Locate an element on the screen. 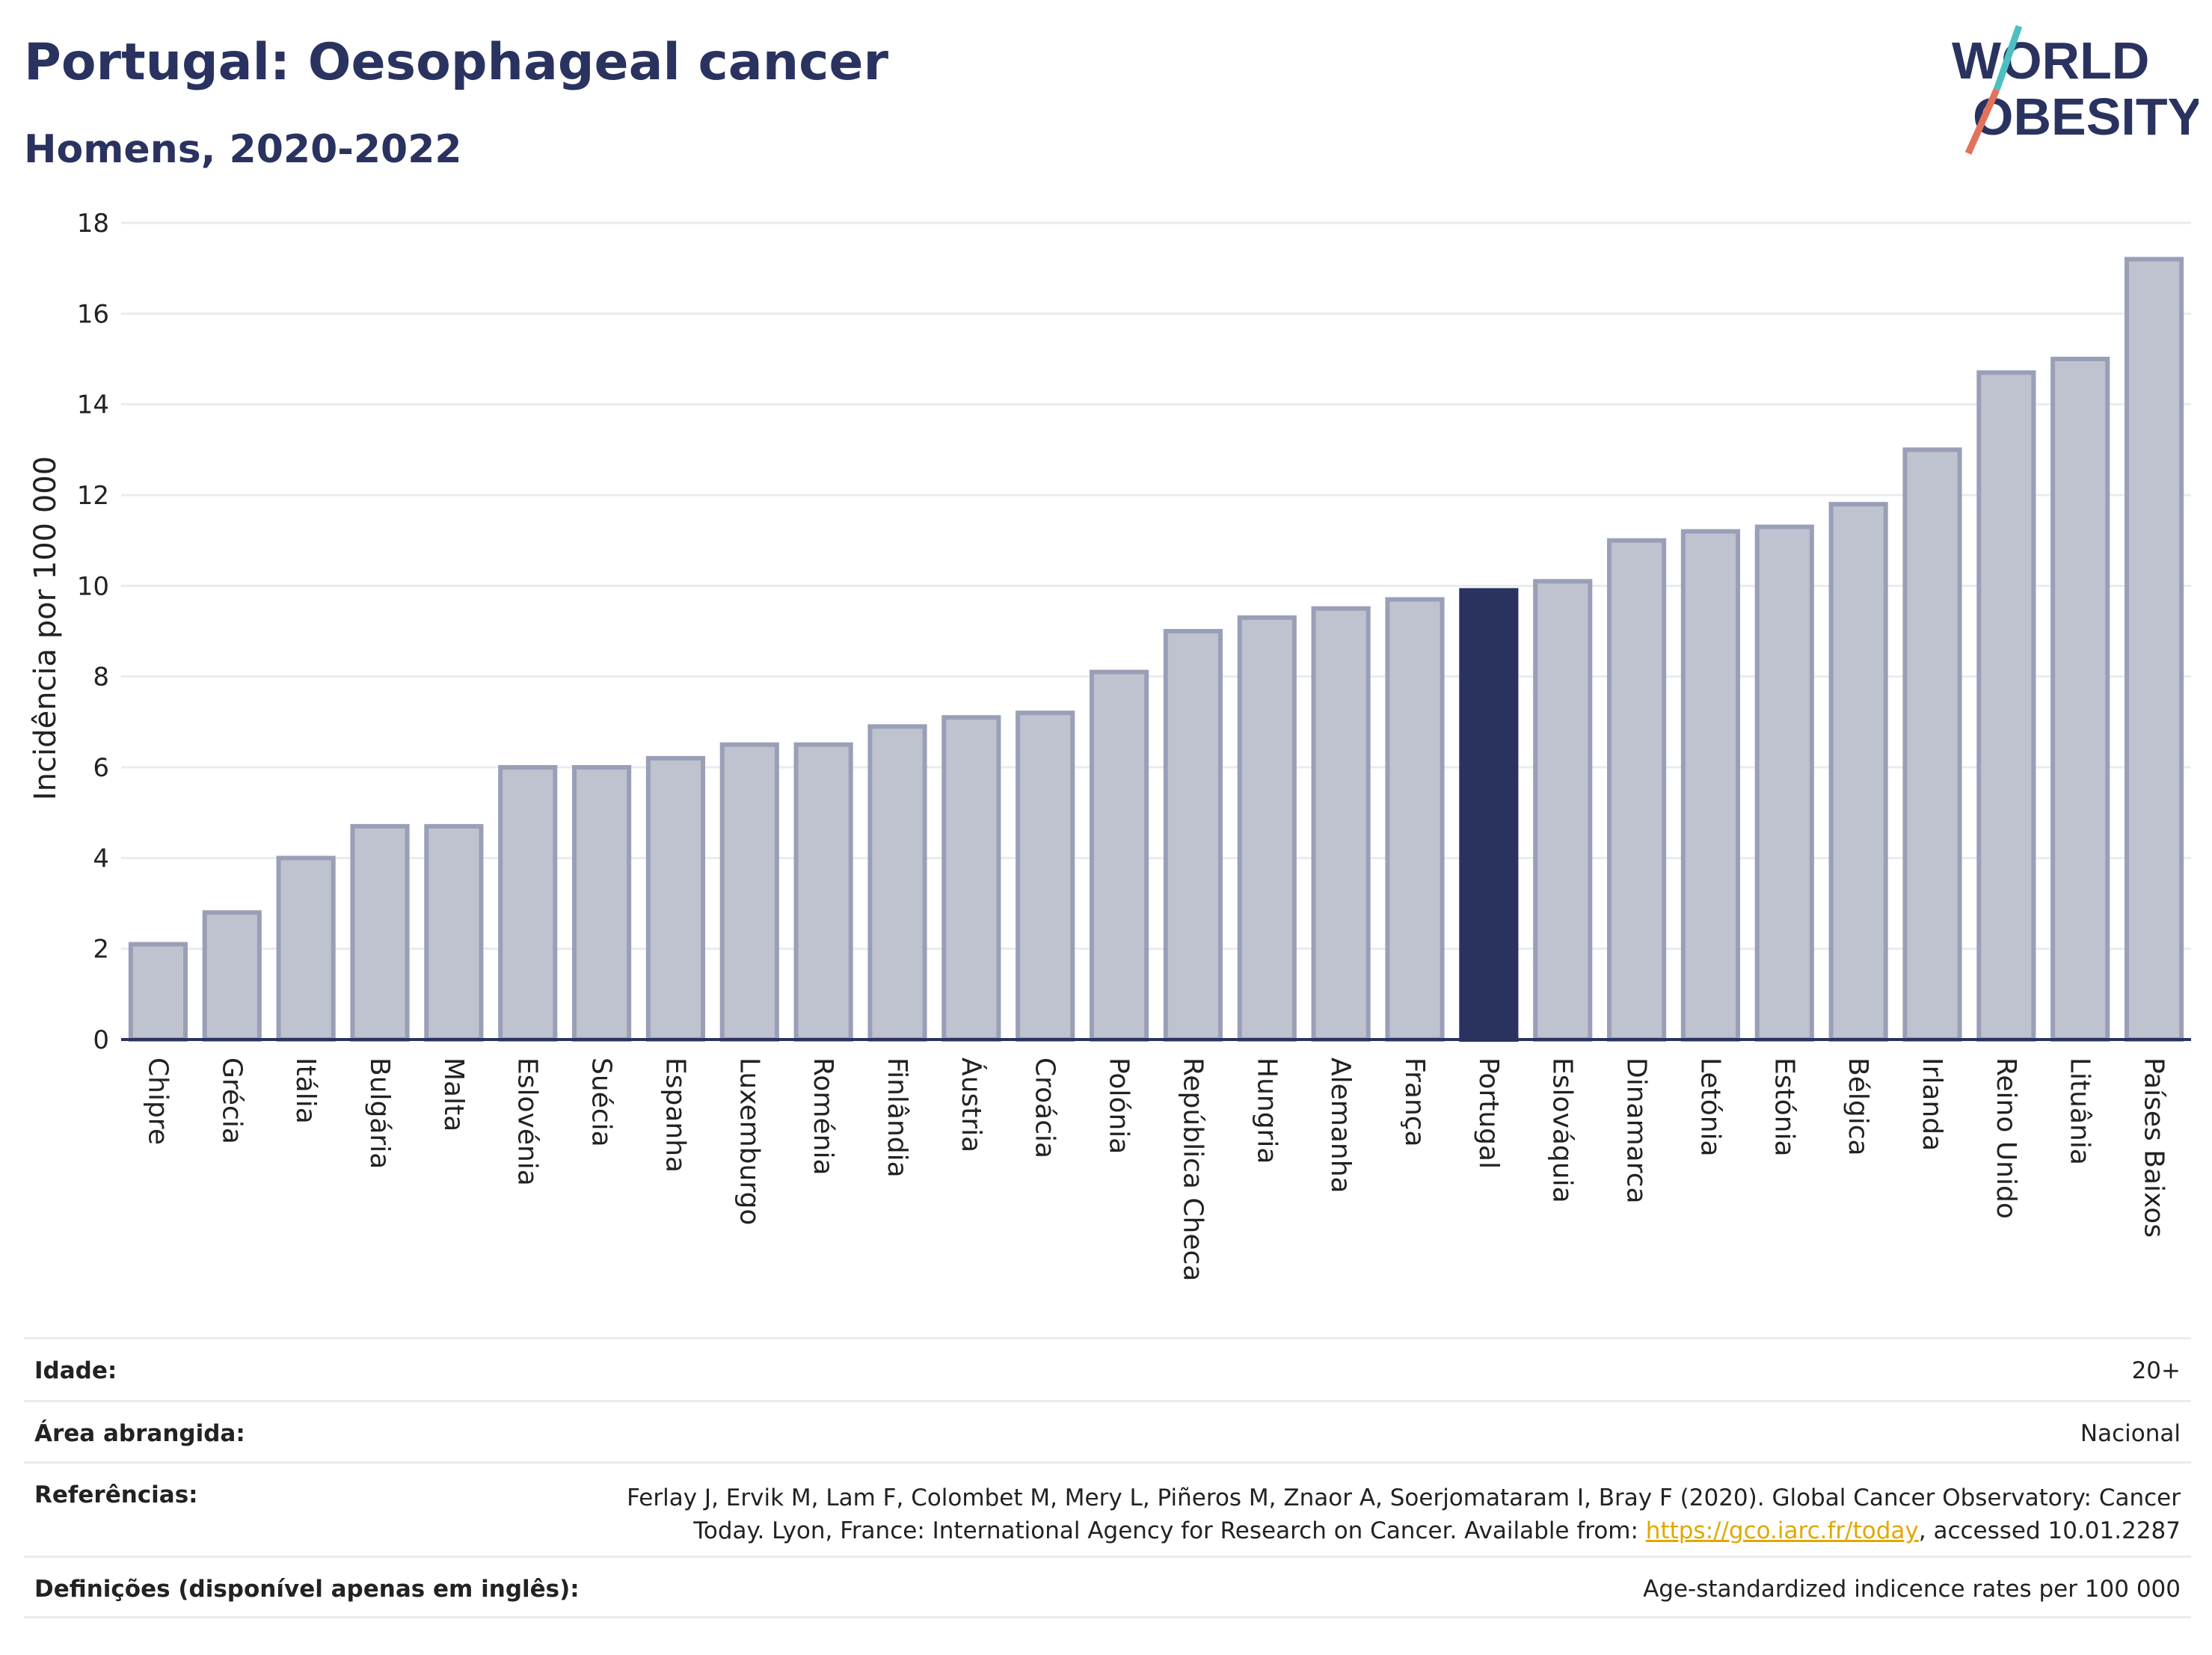 The height and width of the screenshot is (1655, 2212). x-tick-label: Lituânia is located at coordinates (2080, 1111).